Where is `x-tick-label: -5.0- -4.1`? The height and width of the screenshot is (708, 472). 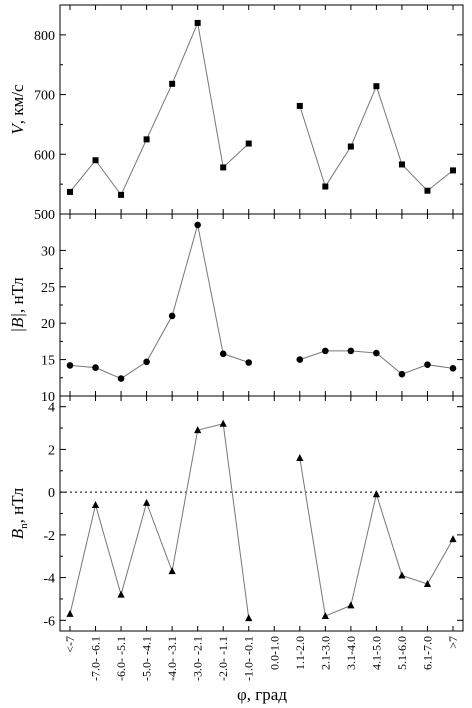
x-tick-label: -5.0- -4.1 is located at coordinates (147, 658).